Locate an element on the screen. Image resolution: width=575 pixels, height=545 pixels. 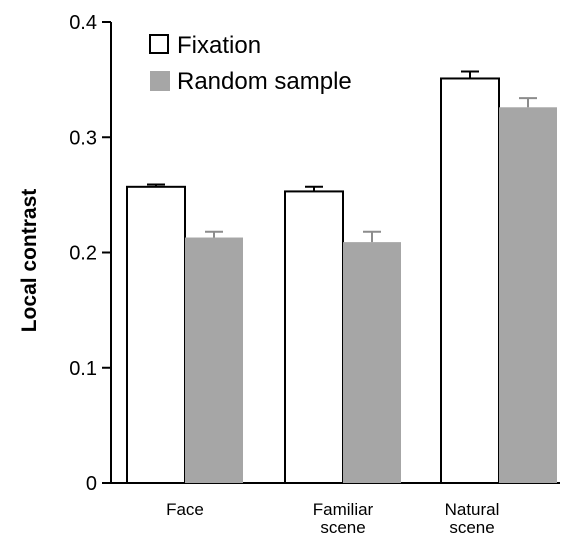
y-tick-label: 0.3 is located at coordinates (83, 138).